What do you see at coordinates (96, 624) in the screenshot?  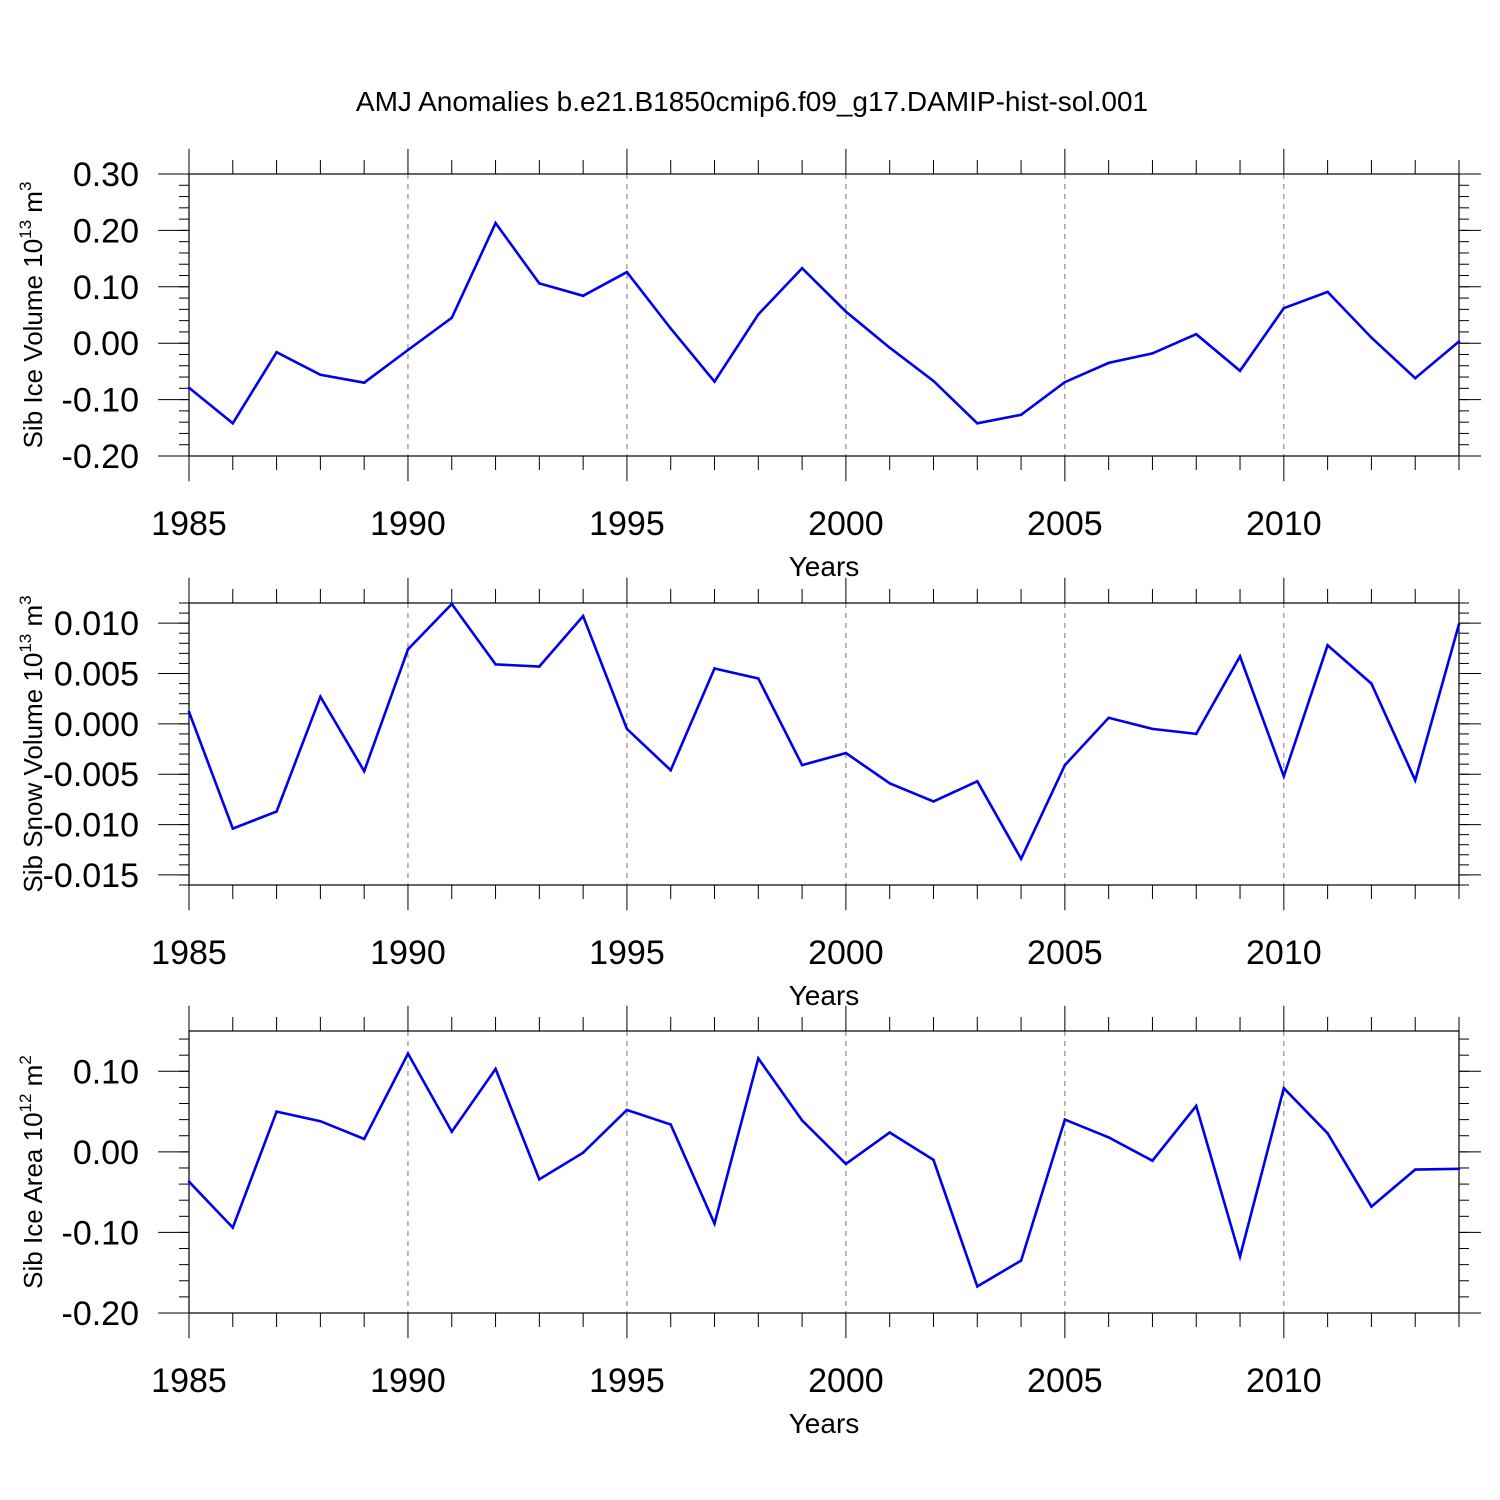 I see `y-tick-label: 0.010` at bounding box center [96, 624].